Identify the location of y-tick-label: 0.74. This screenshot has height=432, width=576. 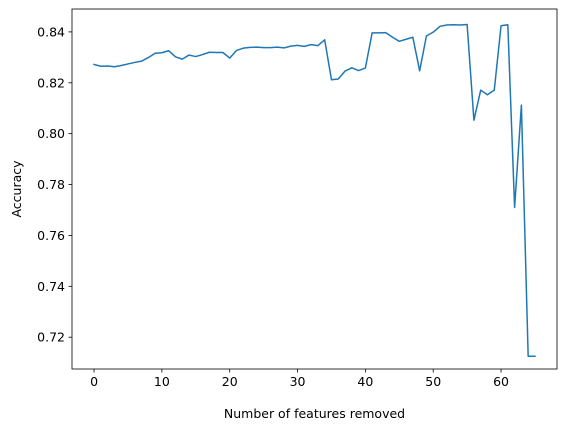
(51, 286).